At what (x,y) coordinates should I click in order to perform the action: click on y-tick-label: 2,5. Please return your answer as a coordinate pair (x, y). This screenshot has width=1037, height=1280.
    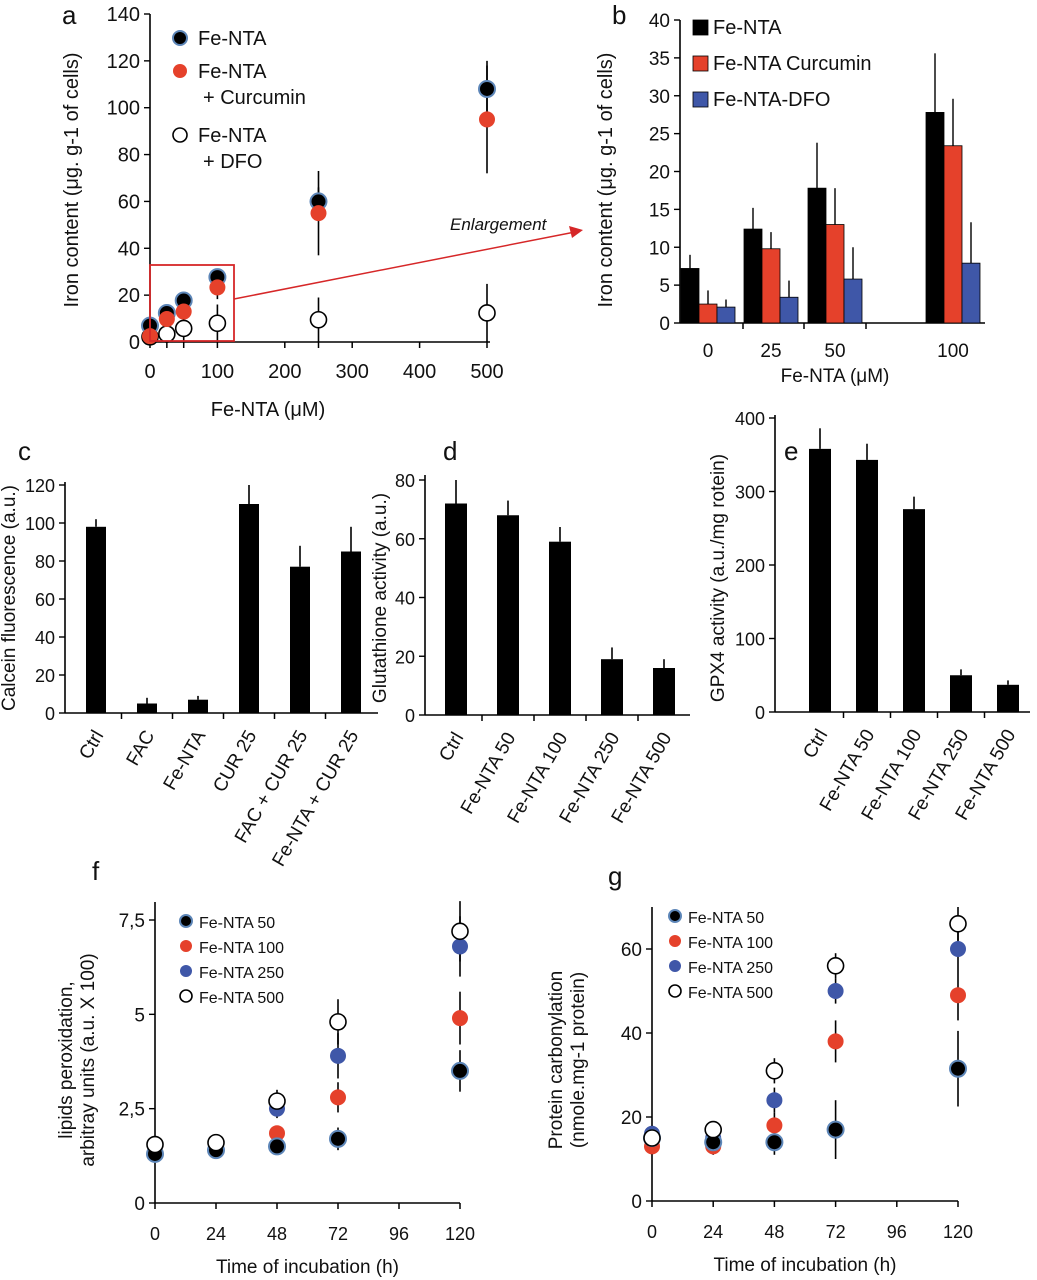
    Looking at the image, I should click on (132, 1110).